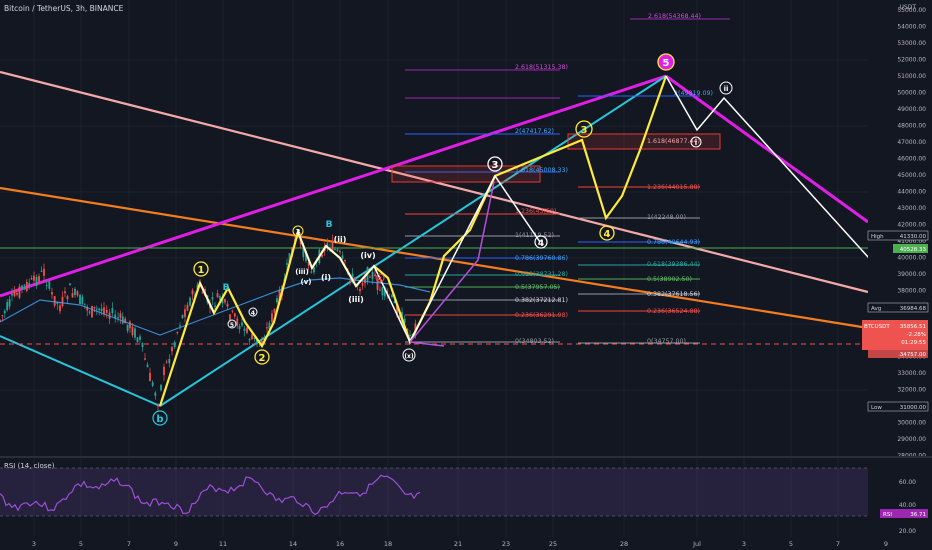 This screenshot has height=550, width=932. I want to click on last-price-badge, so click(895, 335).